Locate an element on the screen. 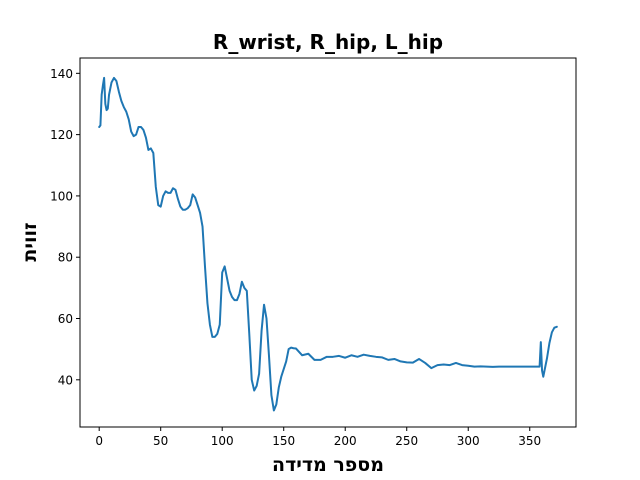 The image size is (640, 480). x-tick-label: 0 is located at coordinates (99, 441).